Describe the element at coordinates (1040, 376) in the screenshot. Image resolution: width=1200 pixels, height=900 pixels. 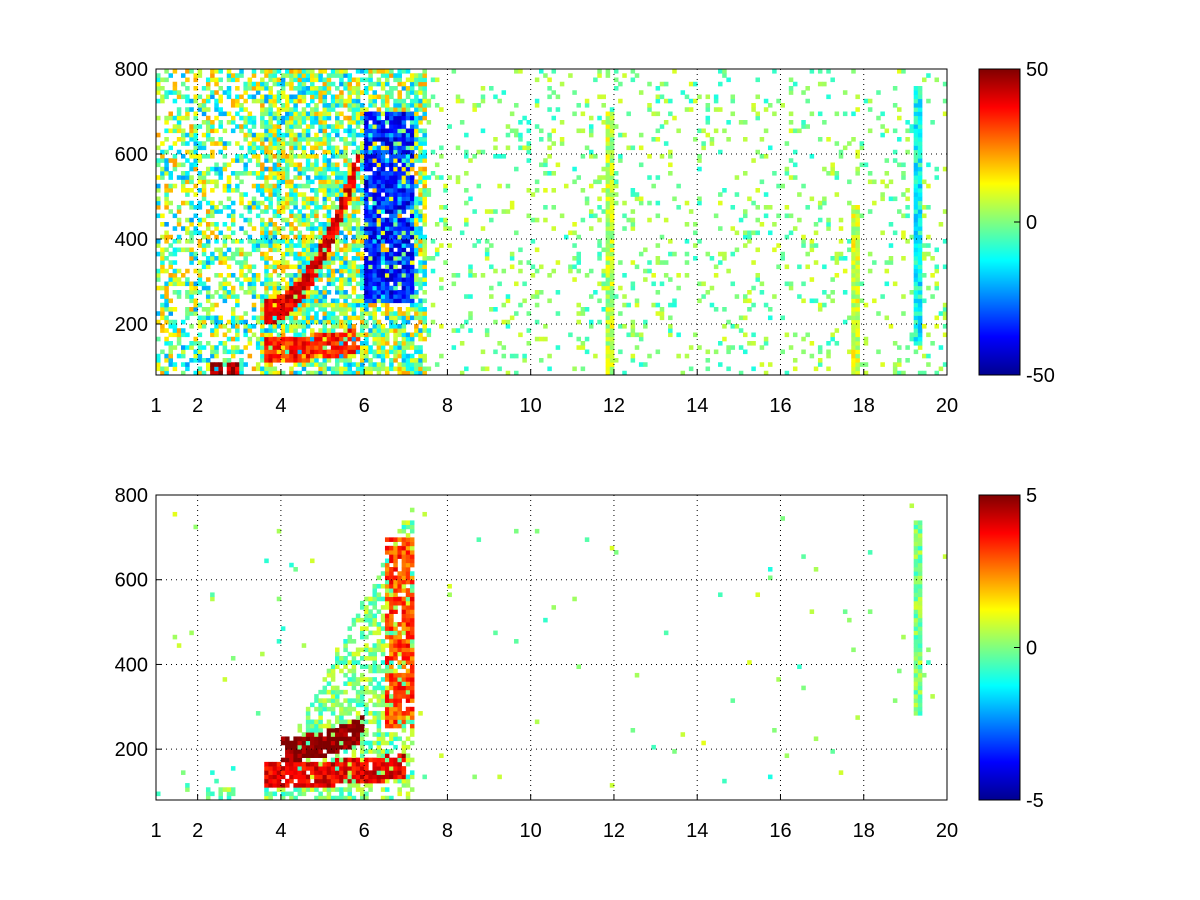
I see `colorbar-tick-label: -50` at that location.